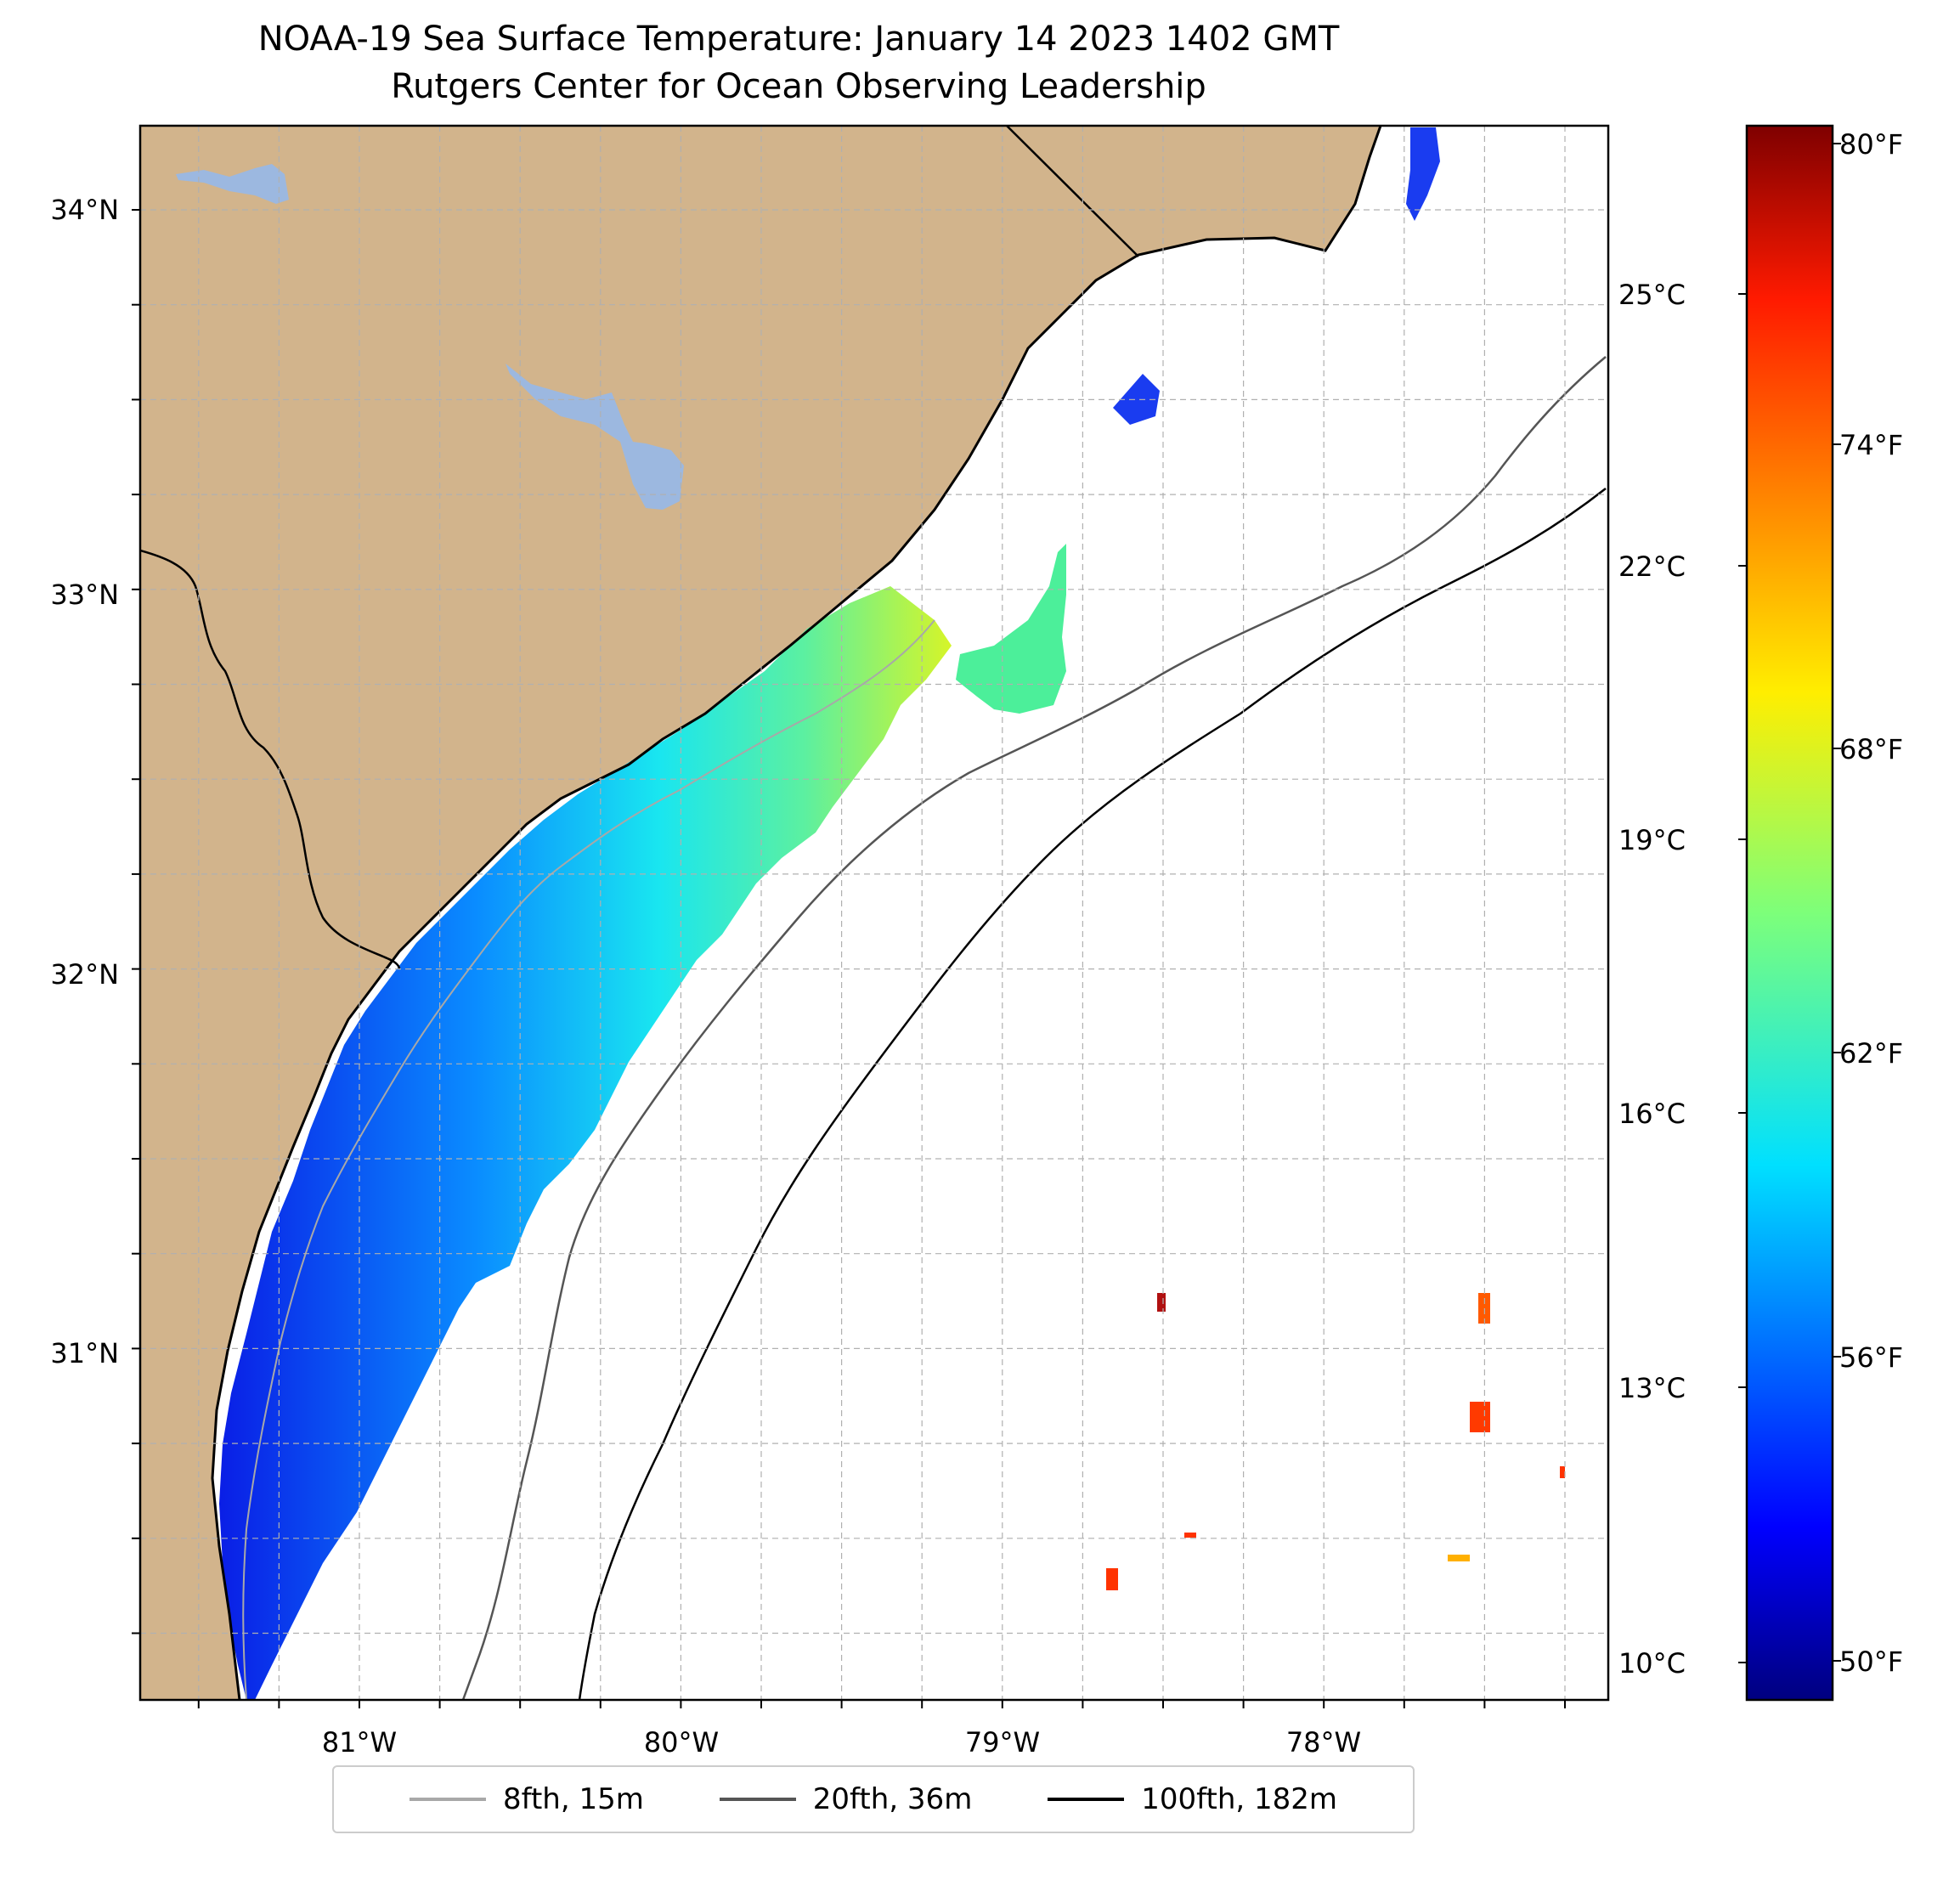 This screenshot has height=1880, width=1960. Describe the element at coordinates (85, 974) in the screenshot. I see `lat-tick-label: 32°N` at that location.